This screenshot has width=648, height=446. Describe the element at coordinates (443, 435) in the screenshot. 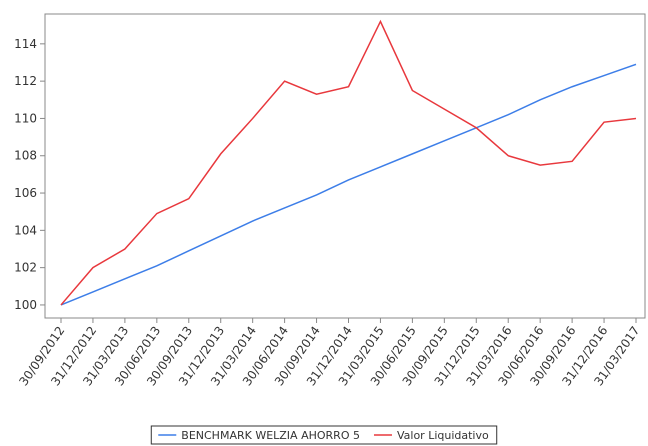

I see `legend-label: Valor Liquidativo` at that location.